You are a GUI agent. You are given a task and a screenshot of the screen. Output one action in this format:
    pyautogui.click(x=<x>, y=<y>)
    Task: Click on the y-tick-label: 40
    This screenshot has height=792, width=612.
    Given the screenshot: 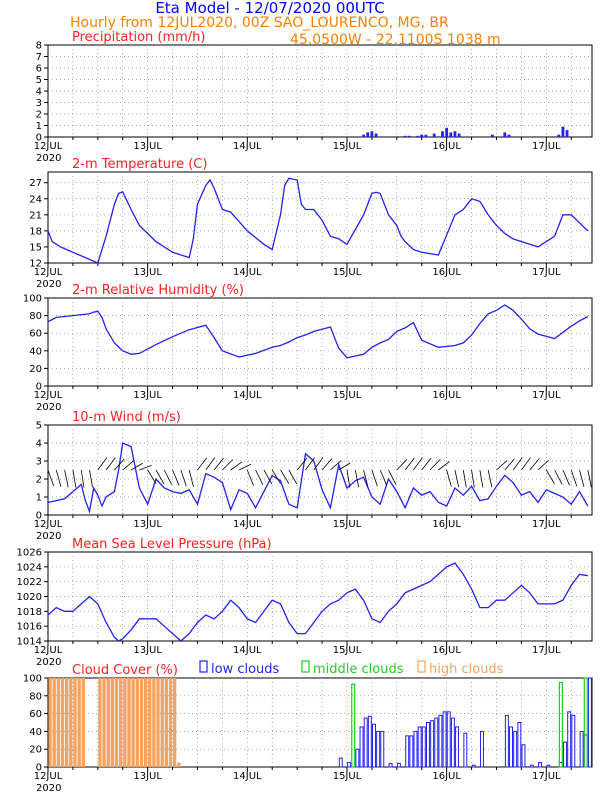 What is the action you would take?
    pyautogui.click(x=35, y=351)
    